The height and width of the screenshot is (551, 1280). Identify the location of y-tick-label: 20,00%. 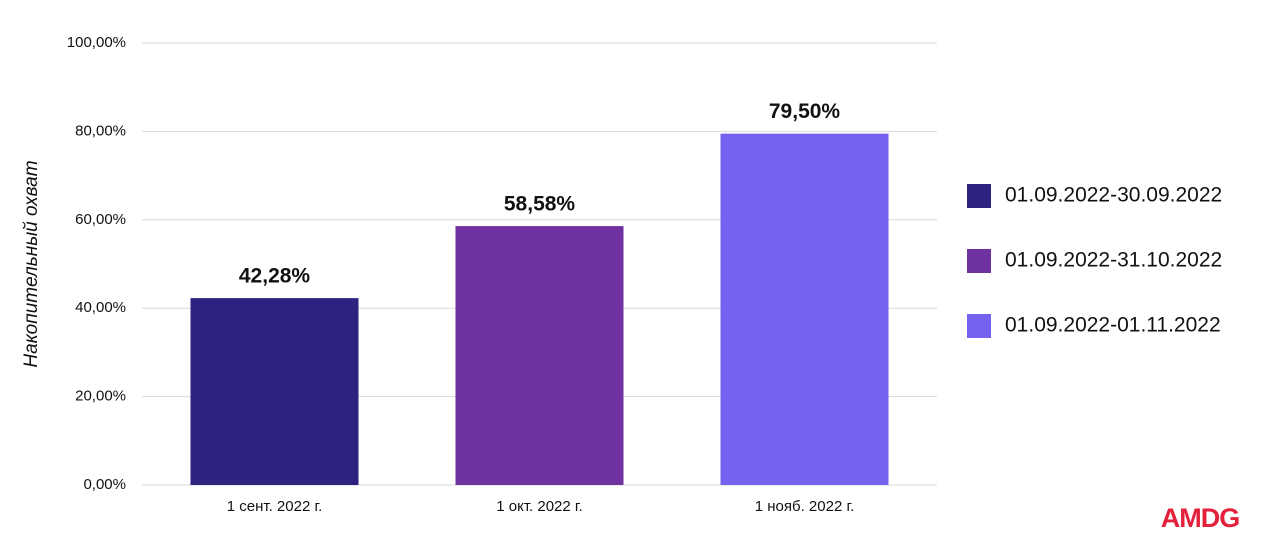
(100, 396).